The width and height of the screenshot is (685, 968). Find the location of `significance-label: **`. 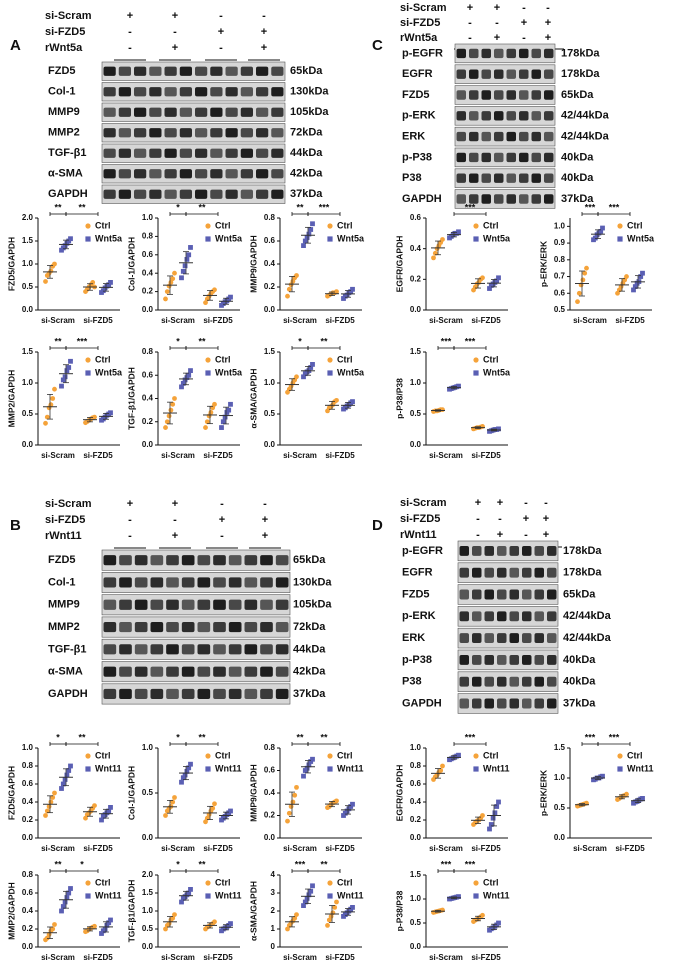

significance-label: ** is located at coordinates (202, 737).